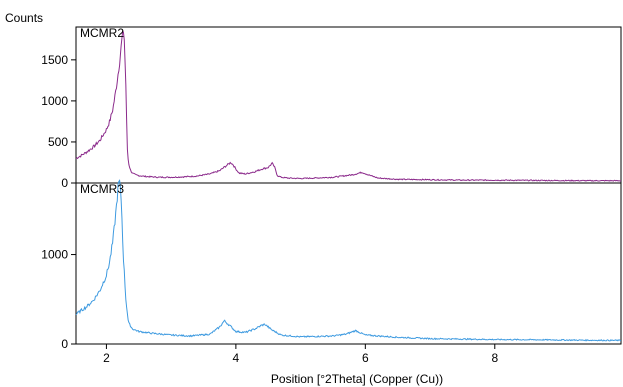 This screenshot has width=623, height=387. Describe the element at coordinates (102, 33) in the screenshot. I see `panel-label: MCMR2` at that location.